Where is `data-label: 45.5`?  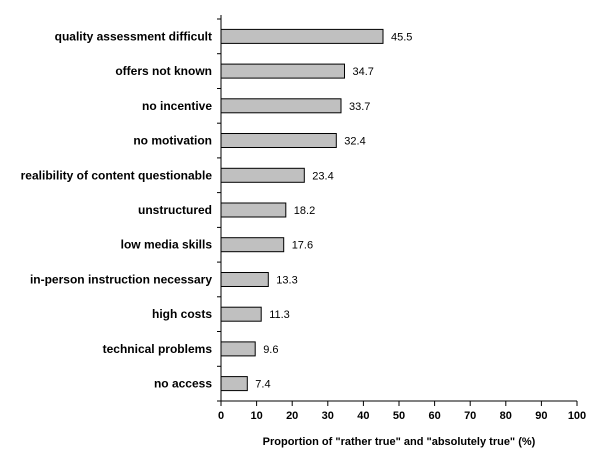 data-label: 45.5 is located at coordinates (401, 37).